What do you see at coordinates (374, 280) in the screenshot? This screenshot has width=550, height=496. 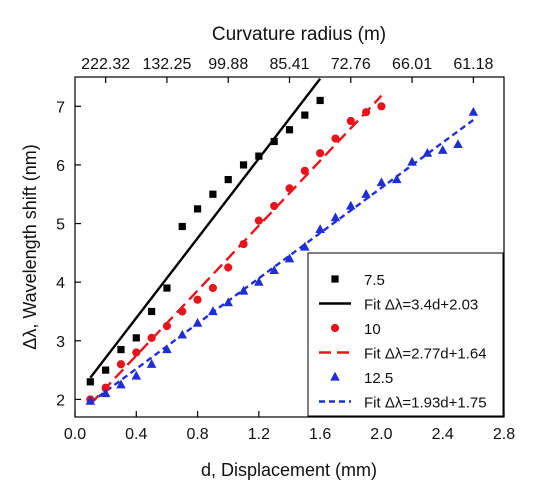 I see `legend-label: 7.5` at bounding box center [374, 280].